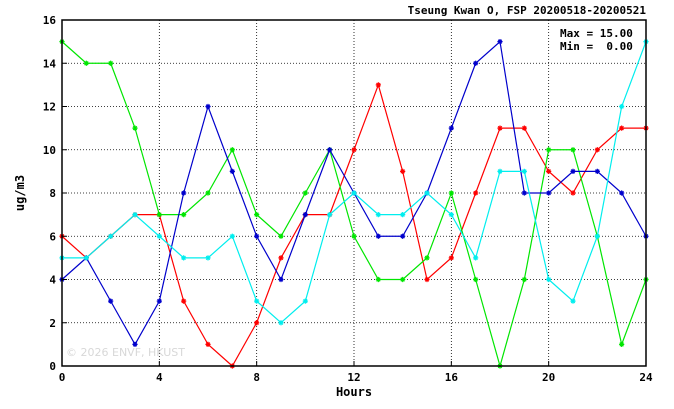  I want to click on y-tick-label: 14, so click(50, 63).